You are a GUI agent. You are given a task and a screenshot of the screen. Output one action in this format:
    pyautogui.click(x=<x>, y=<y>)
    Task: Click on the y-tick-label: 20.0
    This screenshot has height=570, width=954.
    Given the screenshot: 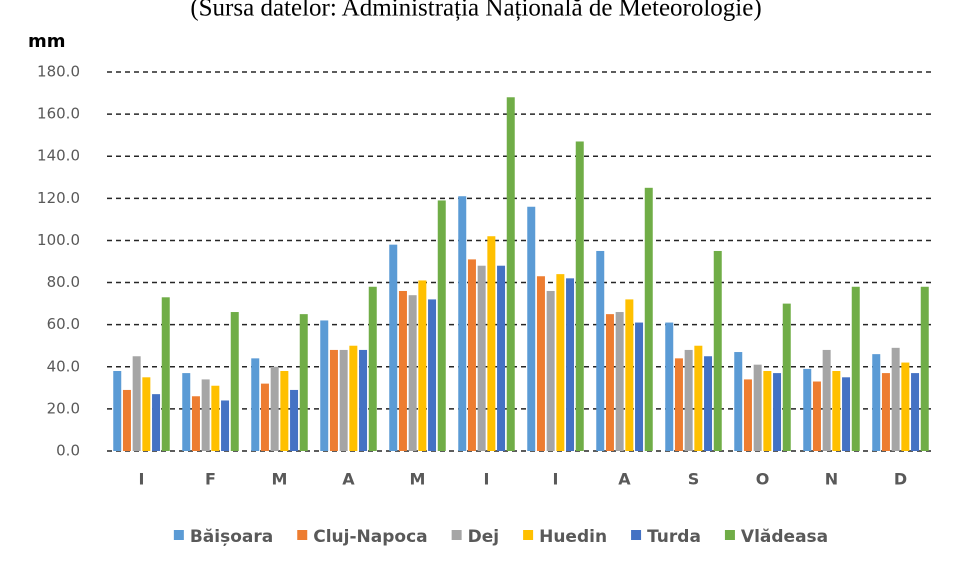 What is the action you would take?
    pyautogui.click(x=63, y=408)
    